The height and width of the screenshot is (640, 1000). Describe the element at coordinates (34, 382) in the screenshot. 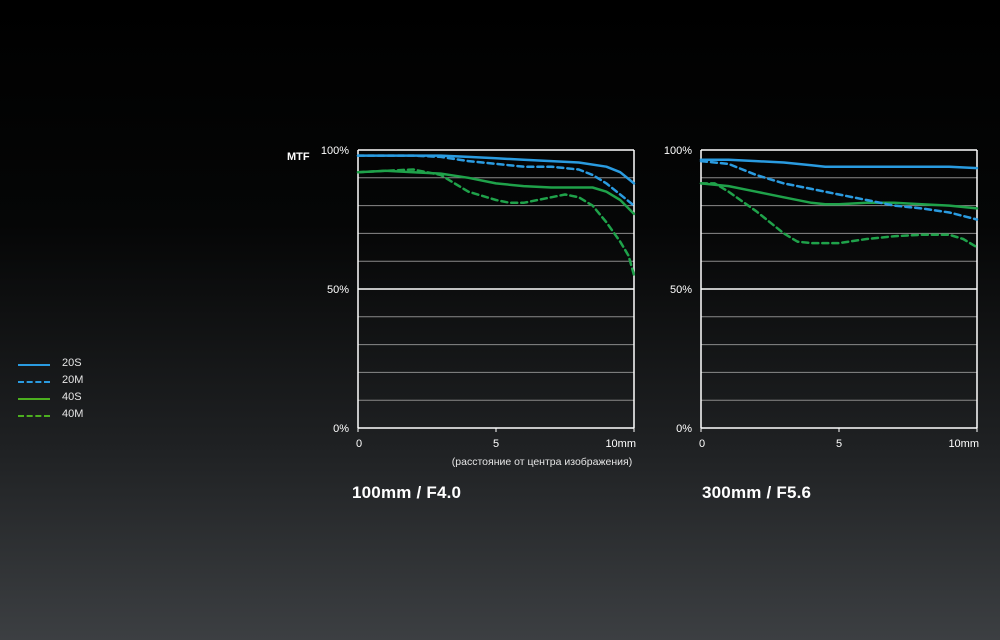

I see `legend-swatch-20m` at that location.